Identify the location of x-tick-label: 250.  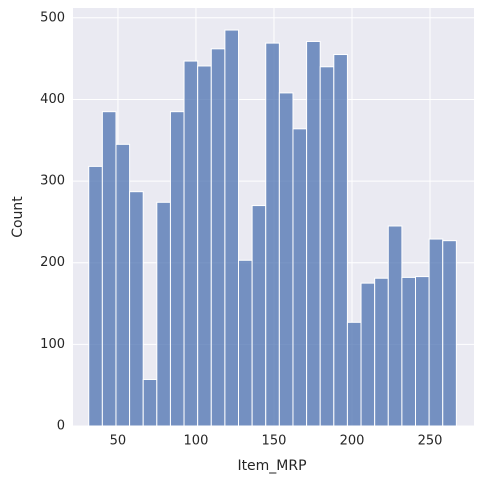
(430, 441).